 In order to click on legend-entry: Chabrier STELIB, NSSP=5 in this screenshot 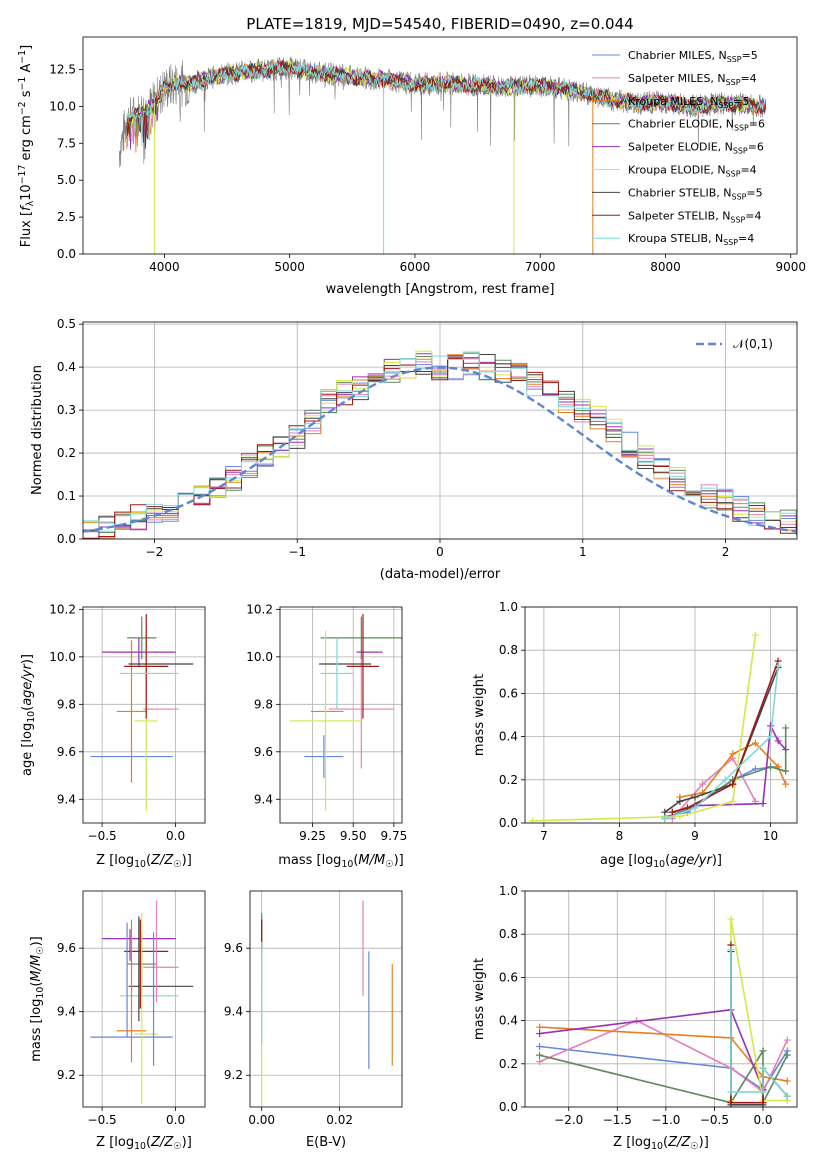, I will do `click(695, 193)`.